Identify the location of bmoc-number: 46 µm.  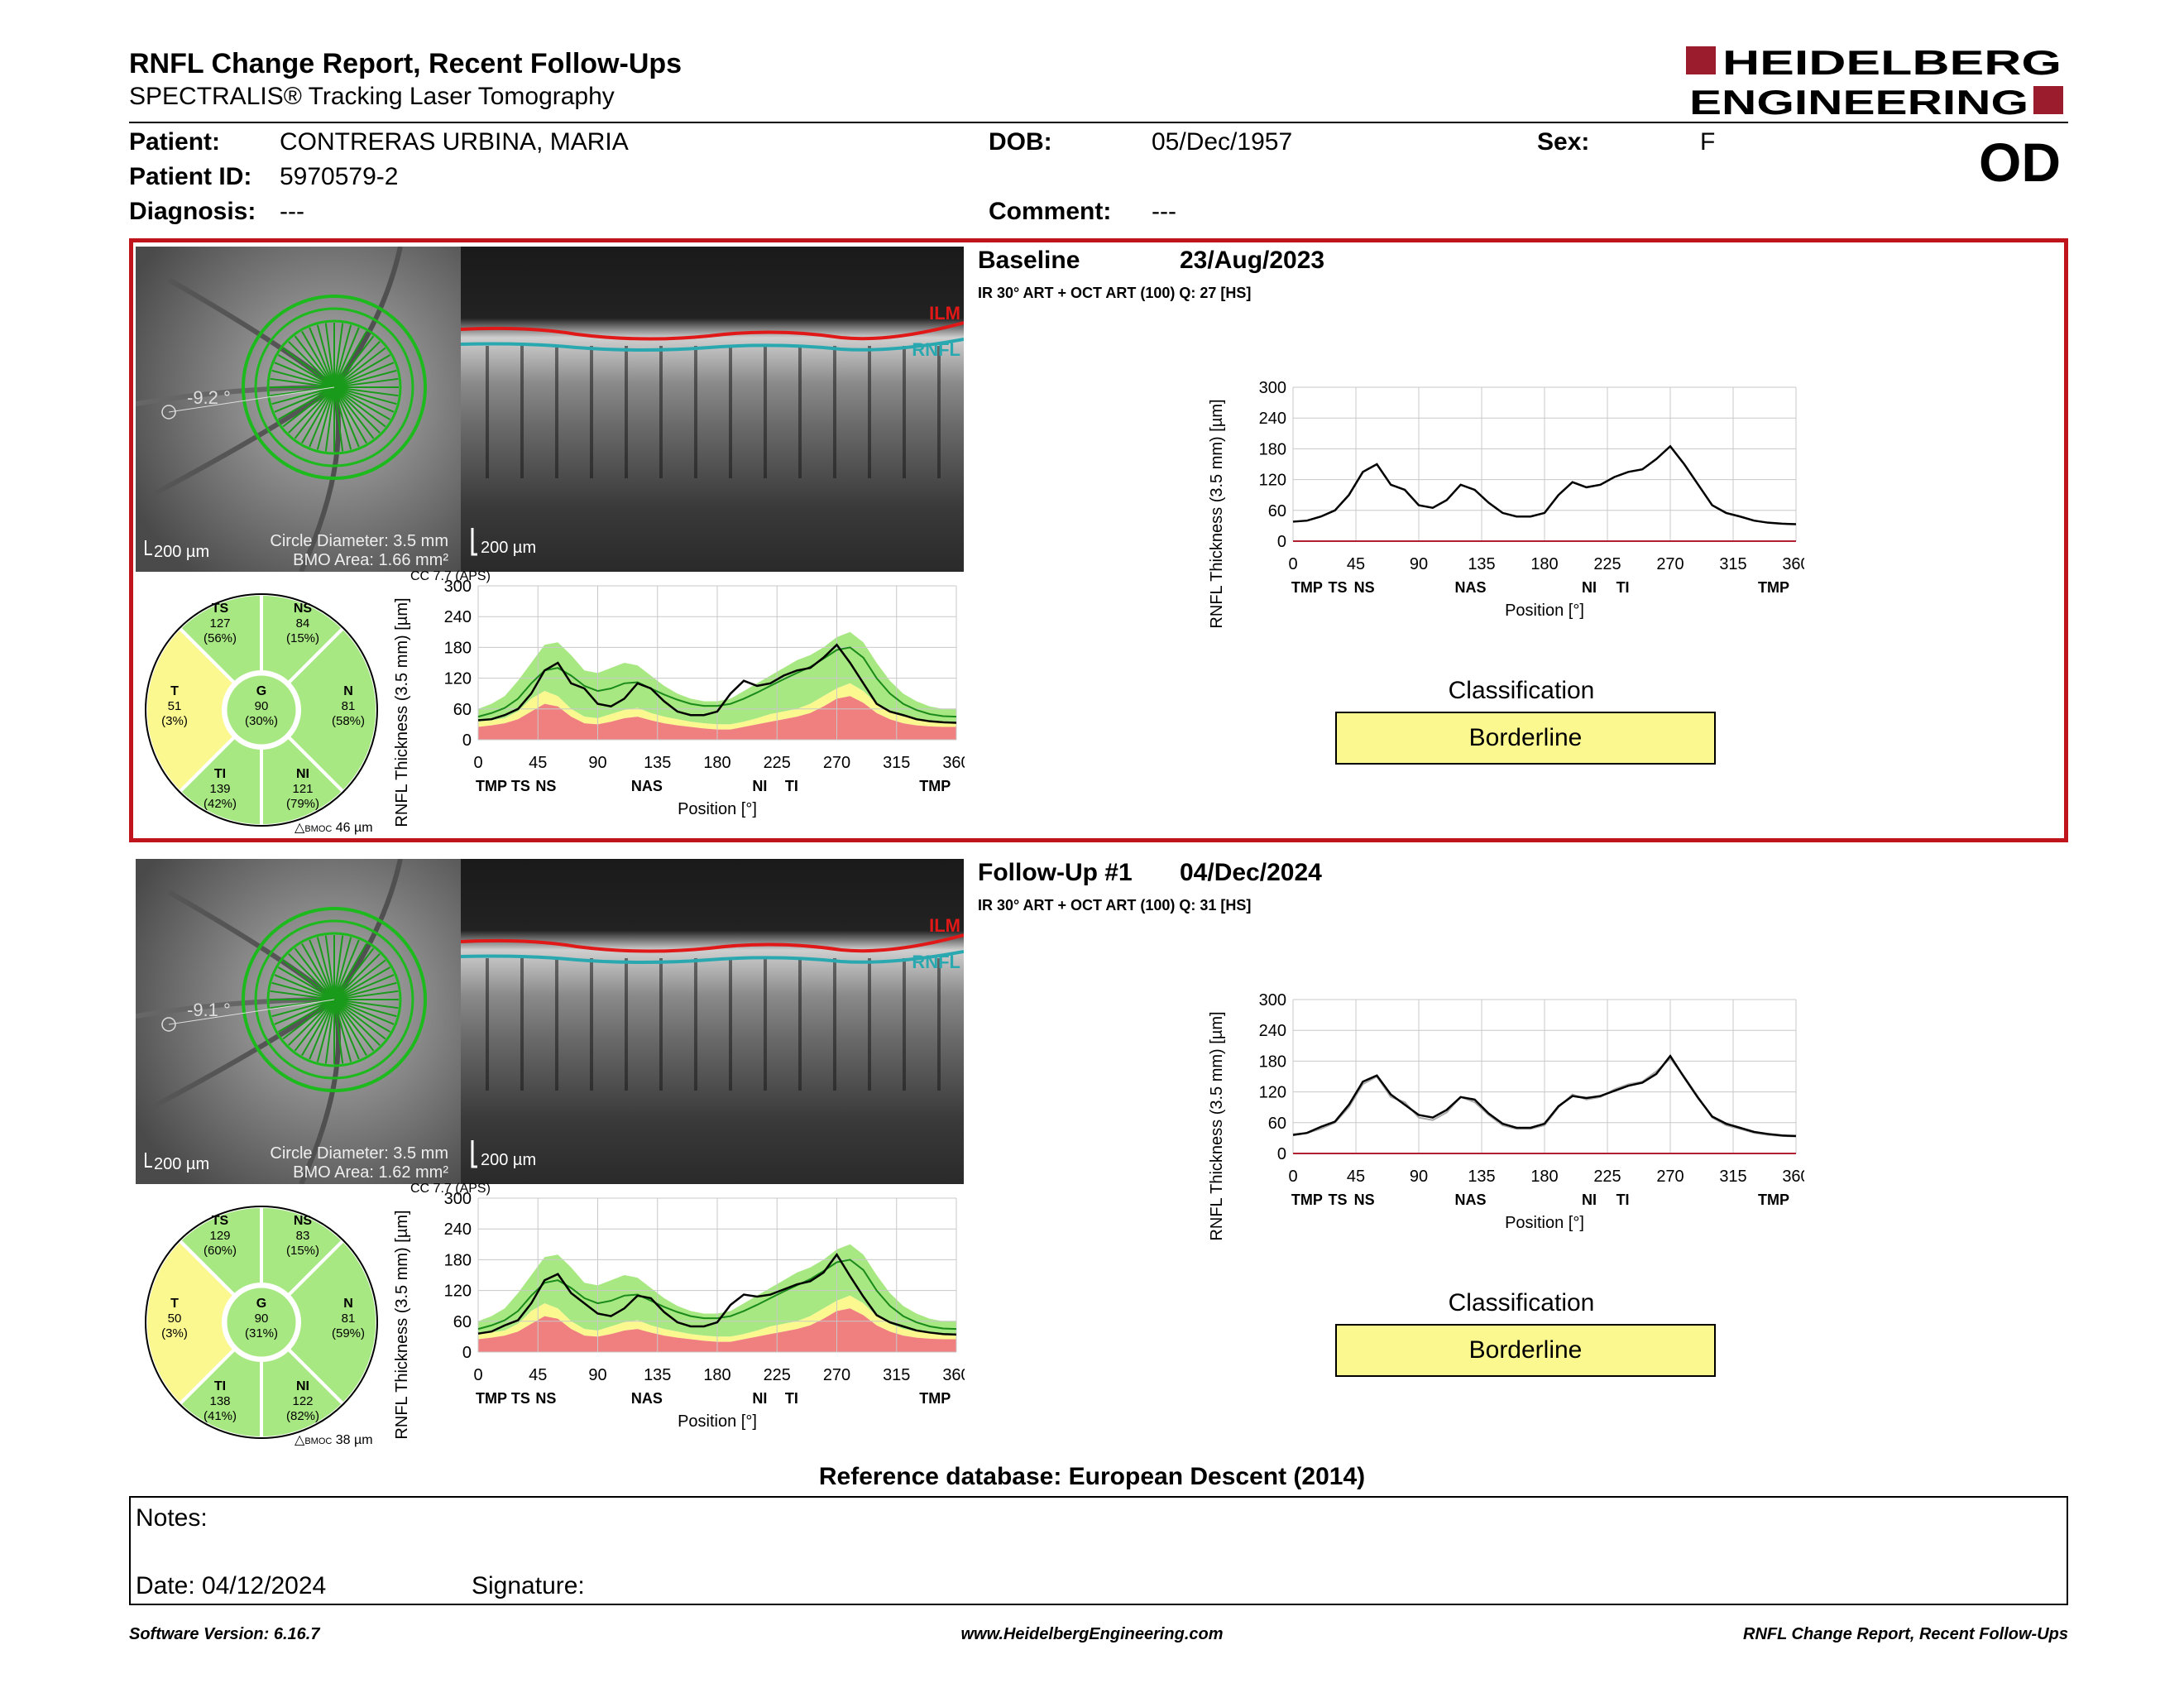
(354, 828).